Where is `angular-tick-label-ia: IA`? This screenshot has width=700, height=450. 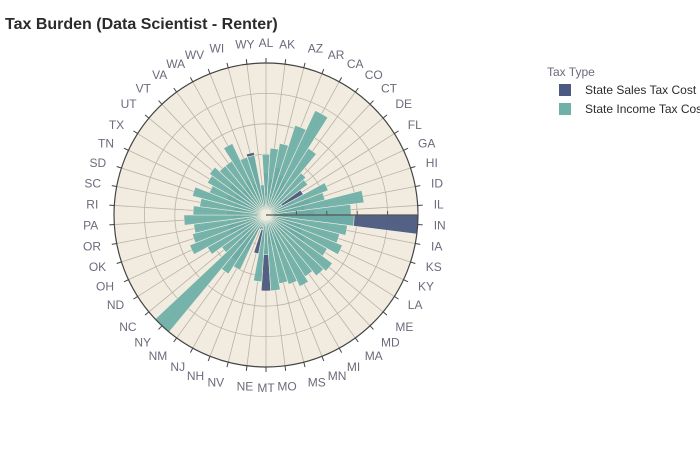
angular-tick-label-ia: IA is located at coordinates (436, 247).